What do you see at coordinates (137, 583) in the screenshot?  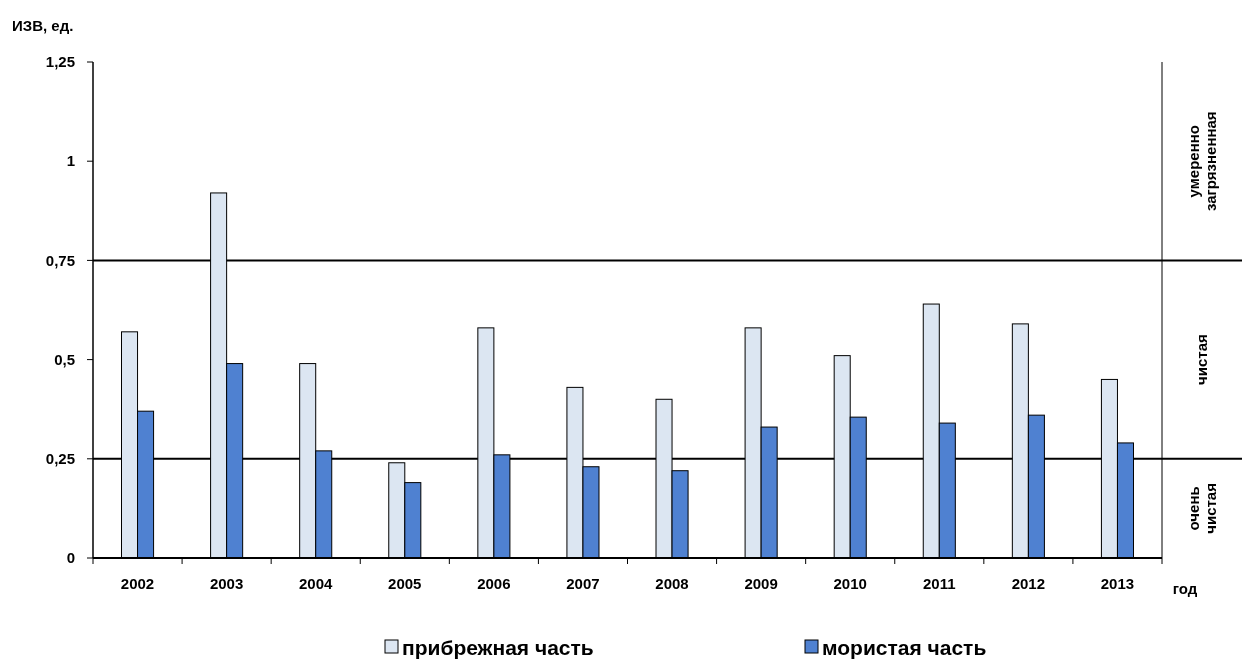 I see `x-tick-label: 2002` at bounding box center [137, 583].